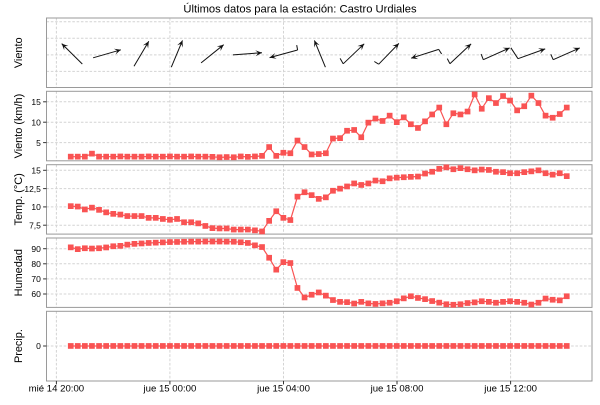  Describe the element at coordinates (38, 143) in the screenshot. I see `svg-text: 5` at that location.